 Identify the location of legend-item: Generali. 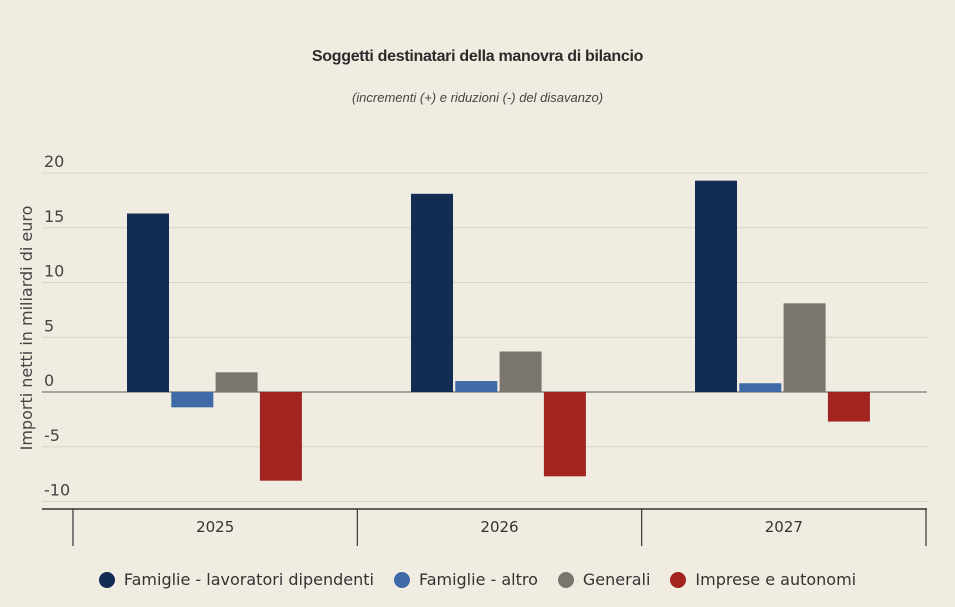
(604, 579).